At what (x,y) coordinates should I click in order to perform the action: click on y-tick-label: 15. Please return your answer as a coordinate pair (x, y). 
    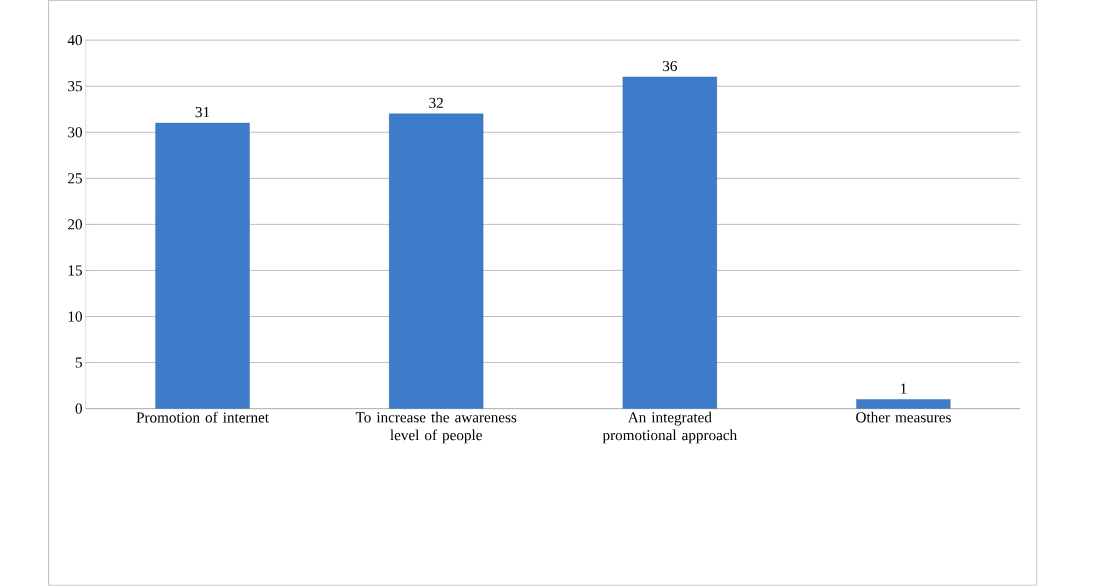
    Looking at the image, I should click on (75, 270).